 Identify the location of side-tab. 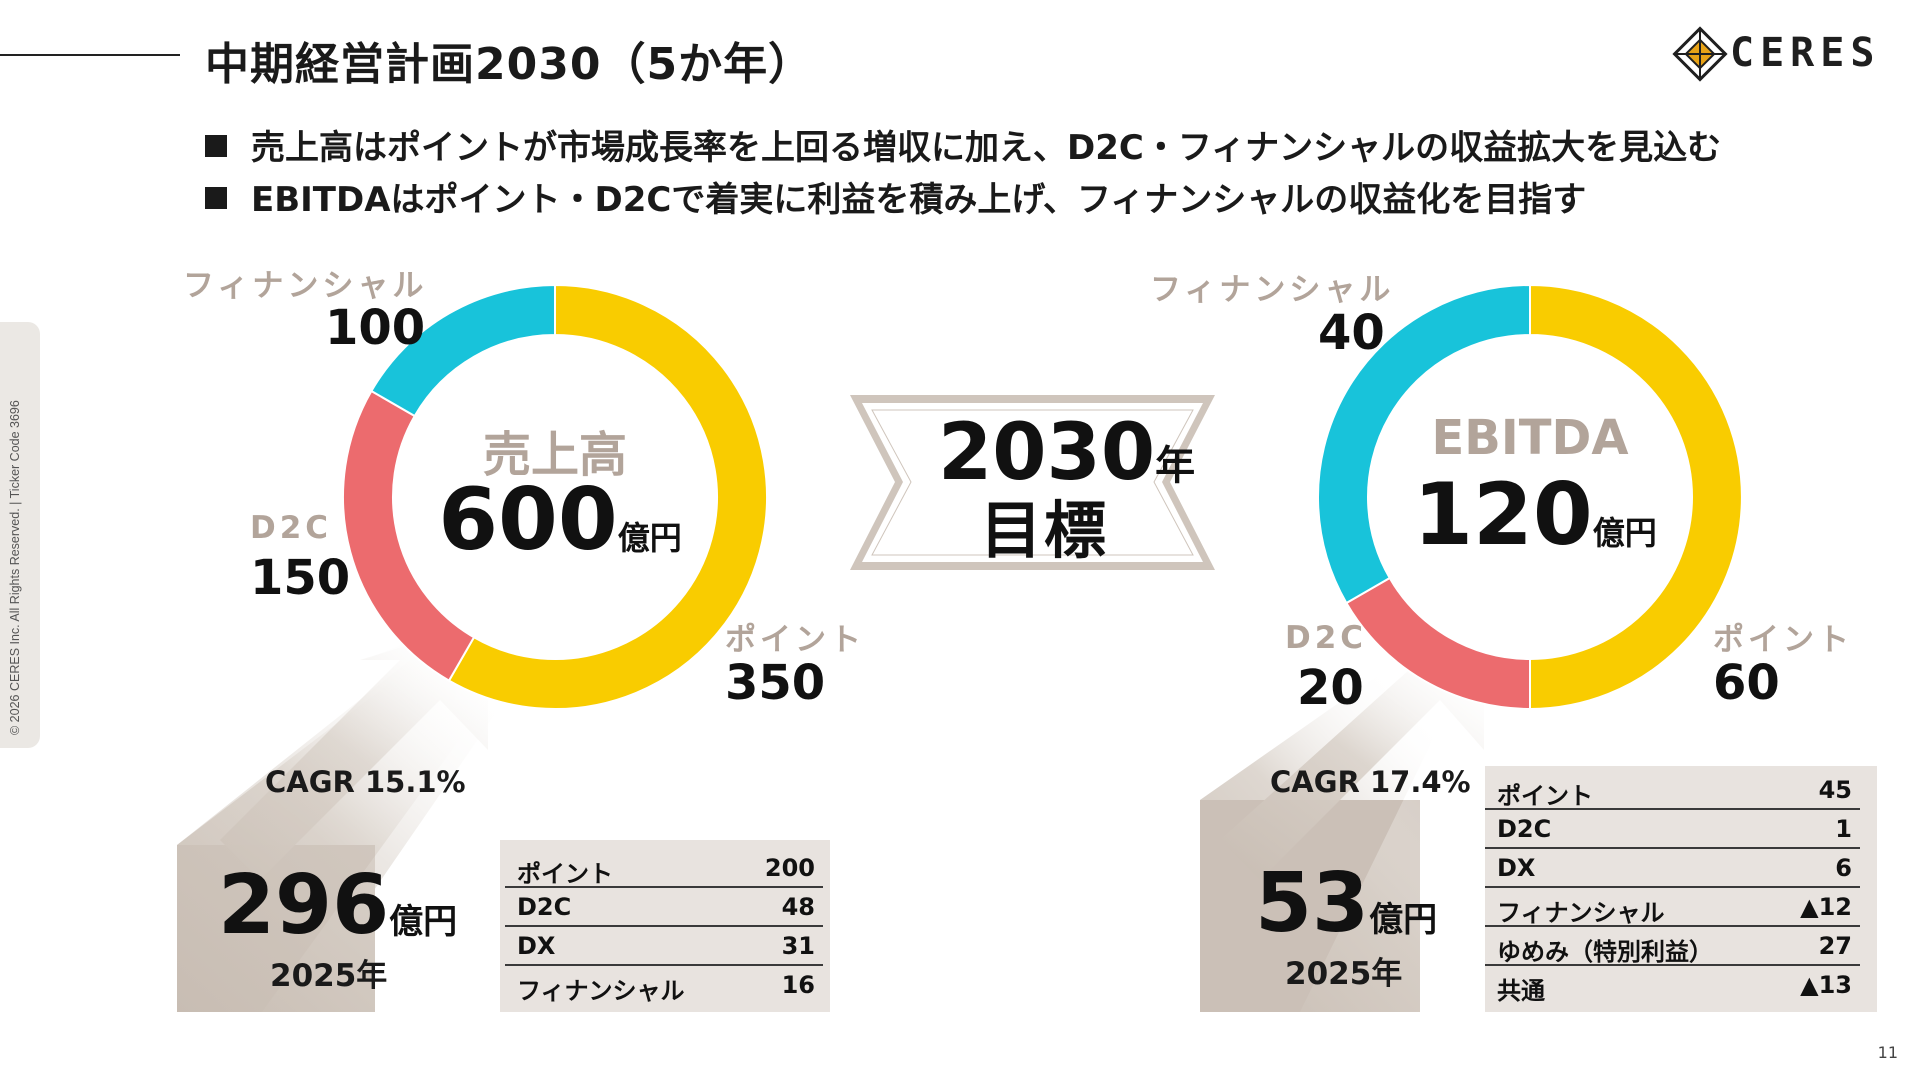
(20, 535).